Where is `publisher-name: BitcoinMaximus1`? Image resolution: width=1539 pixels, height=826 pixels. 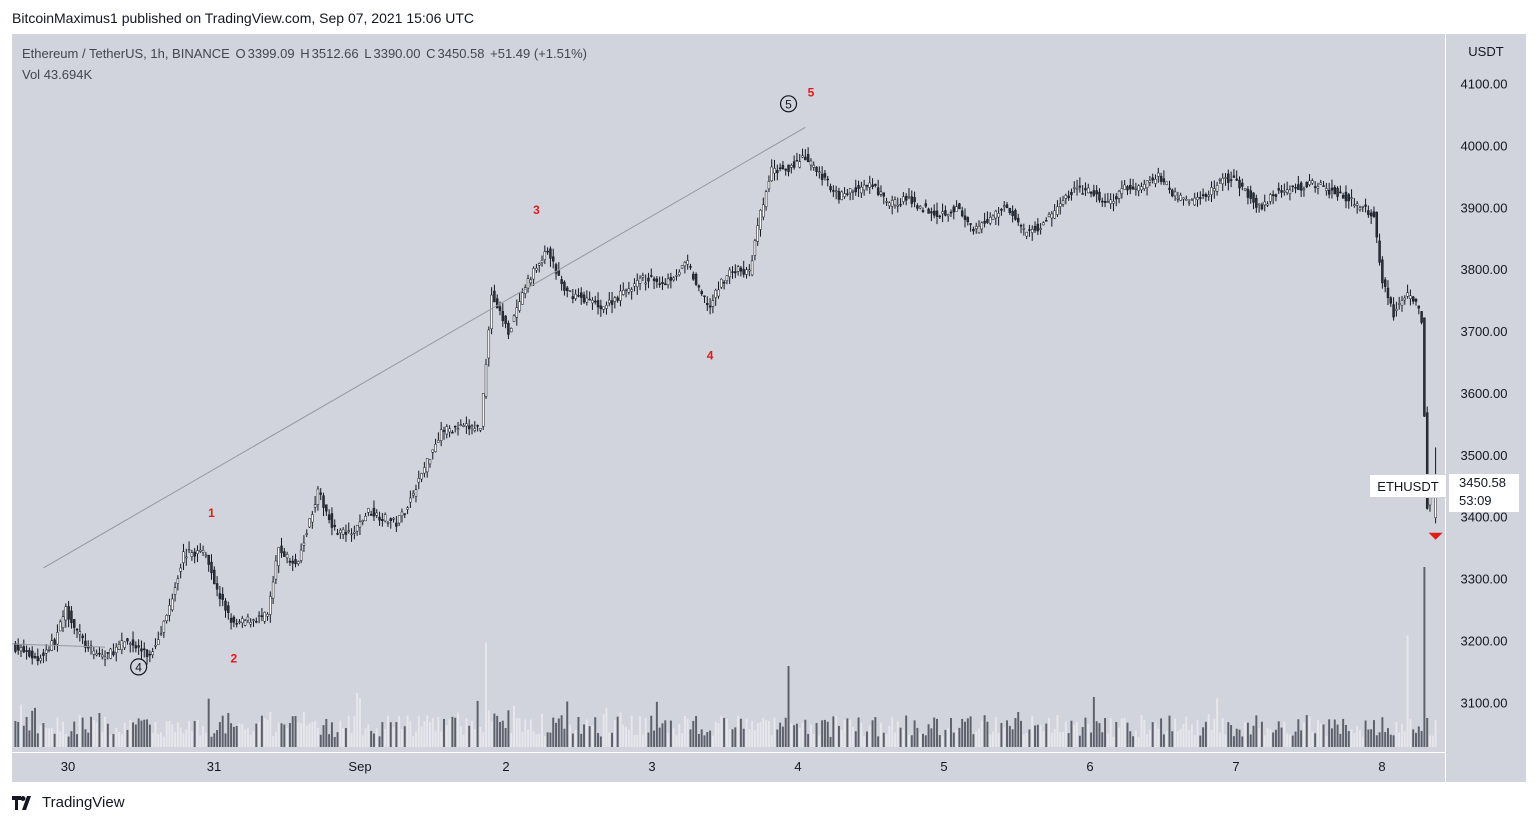 publisher-name: BitcoinMaximus1 is located at coordinates (65, 18).